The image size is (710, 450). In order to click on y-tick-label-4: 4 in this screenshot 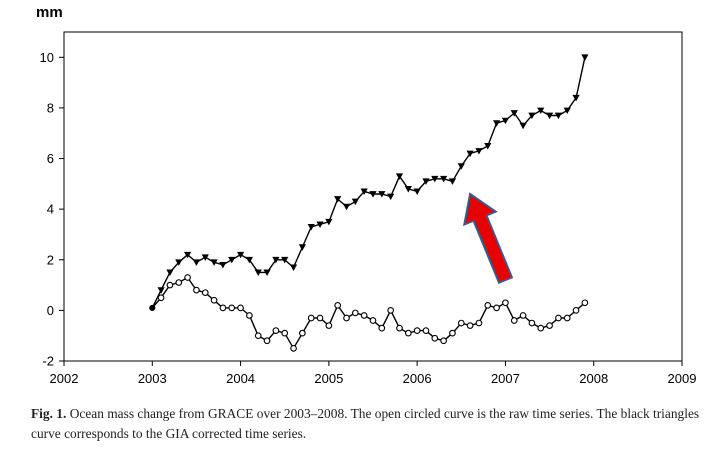, I will do `click(50, 209)`.